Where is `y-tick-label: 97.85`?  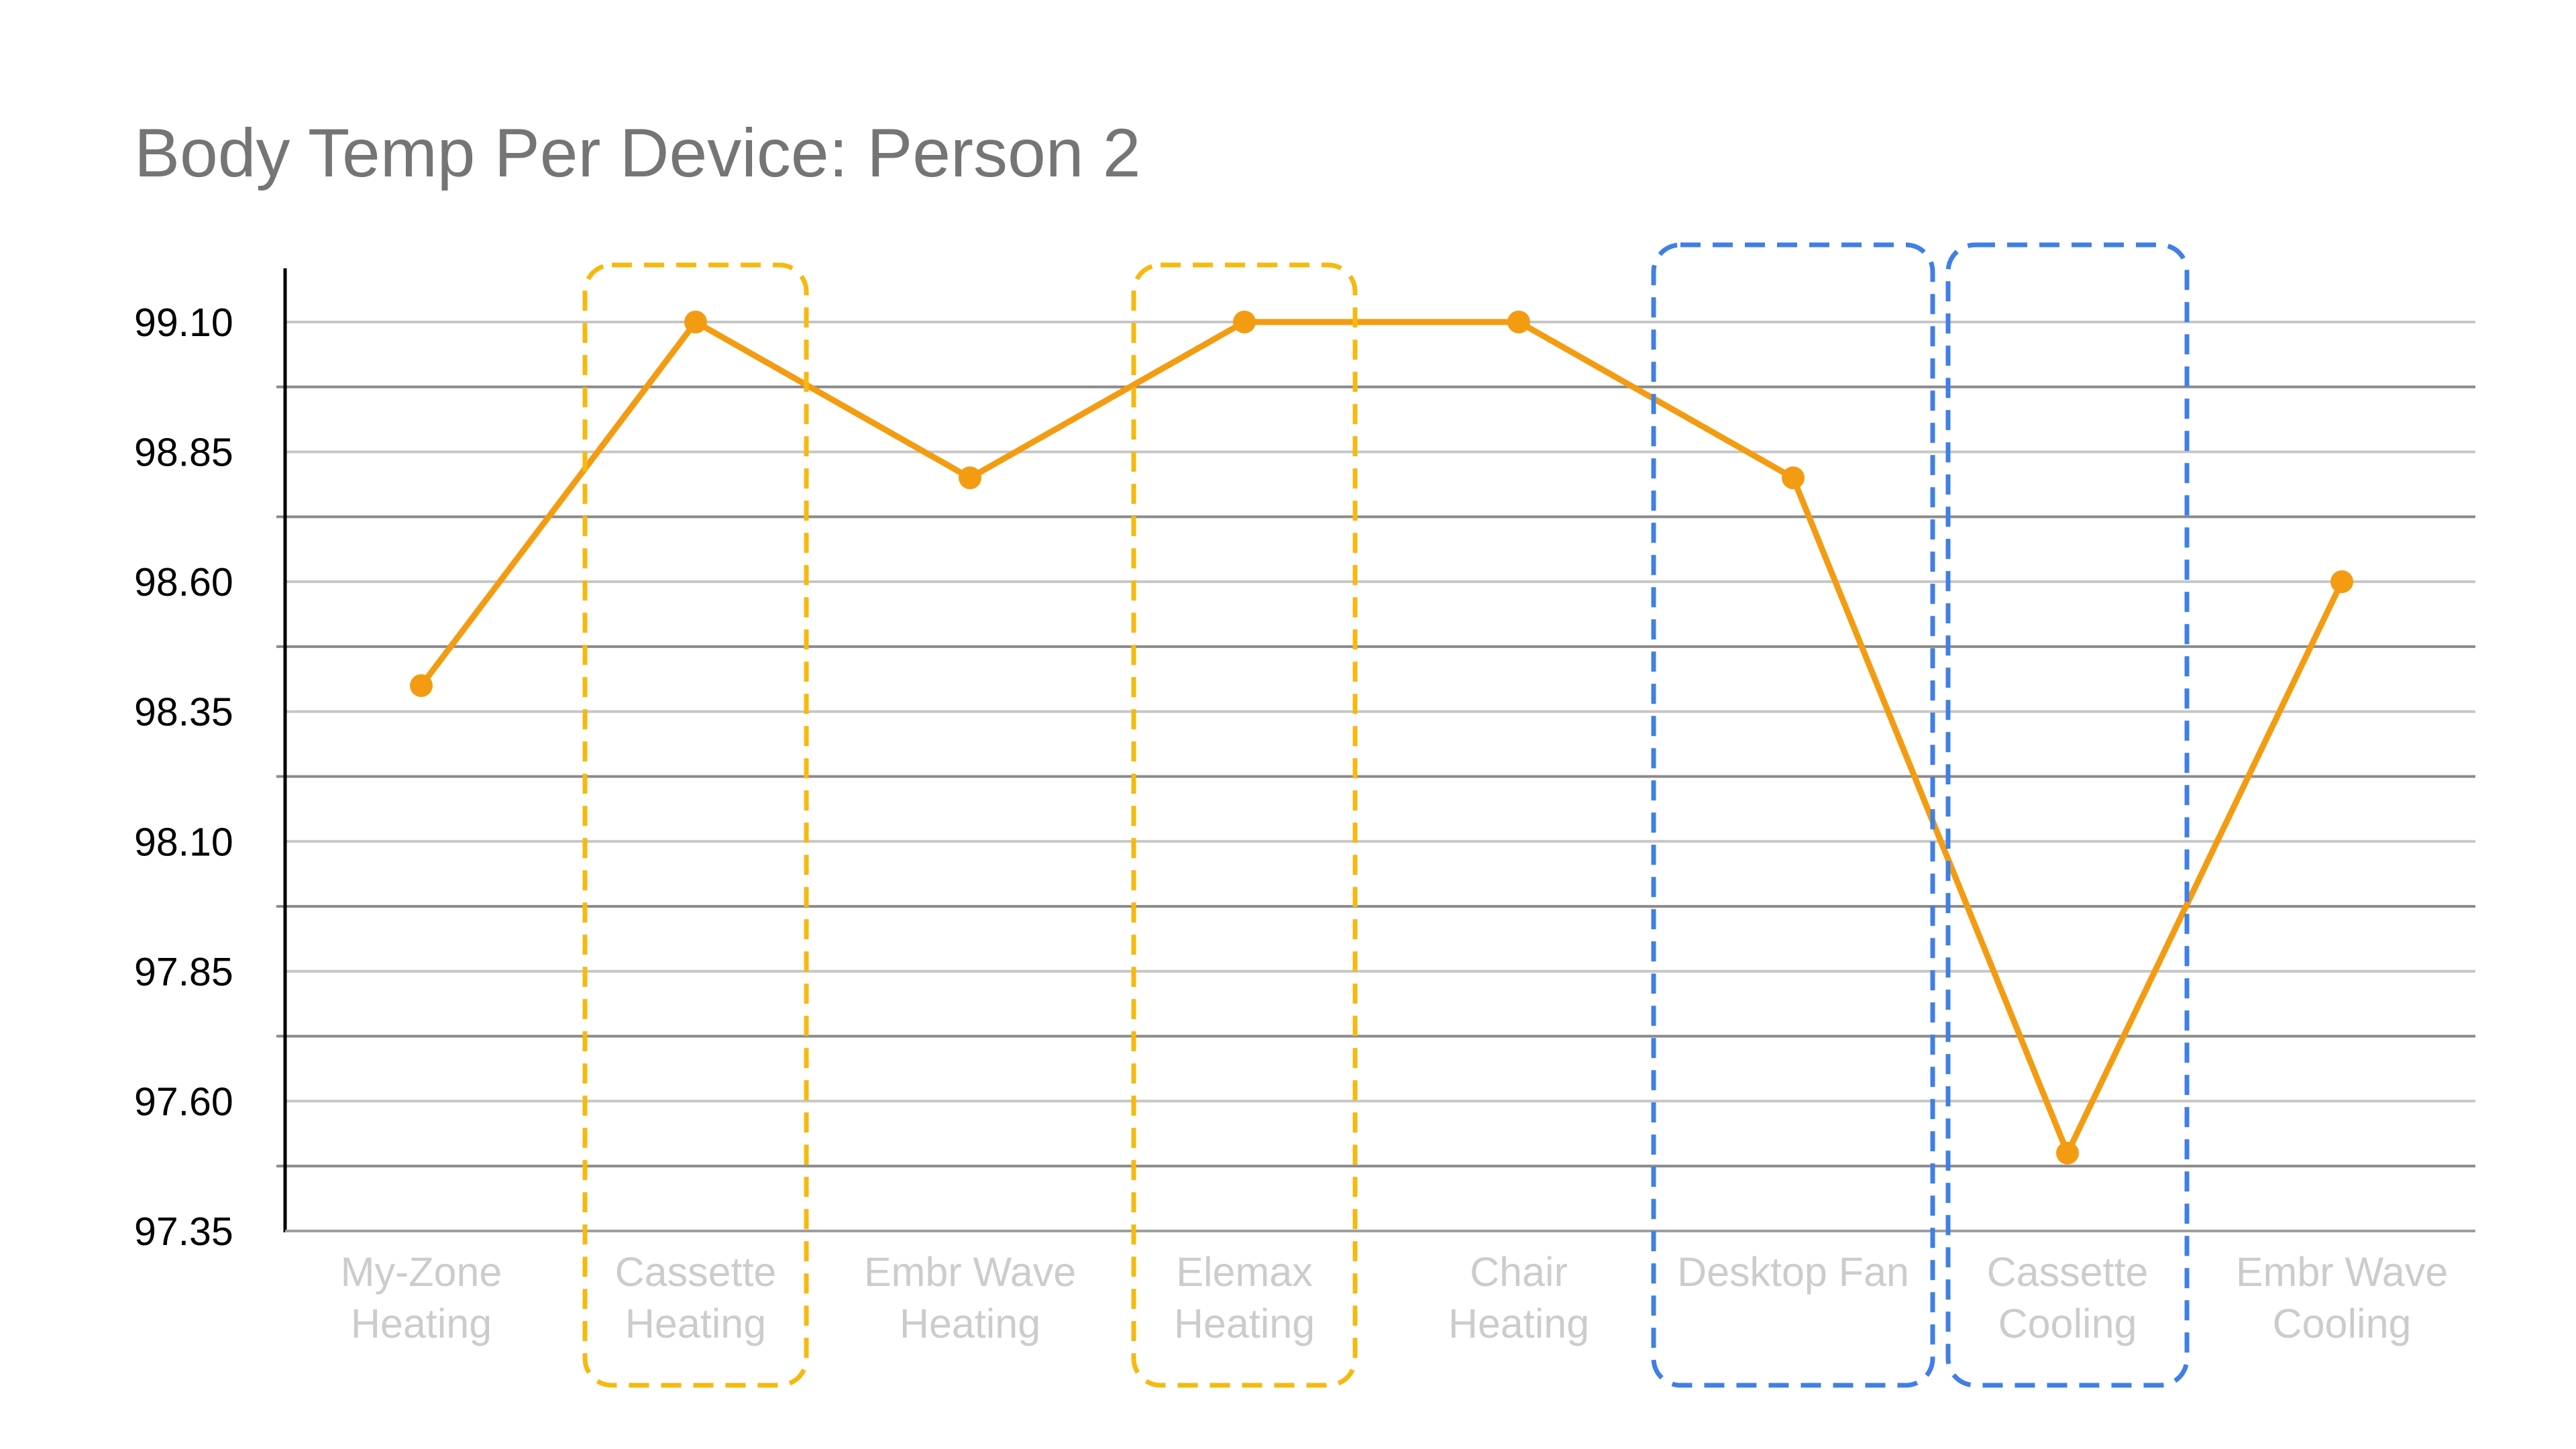
y-tick-label: 97.85 is located at coordinates (183, 972).